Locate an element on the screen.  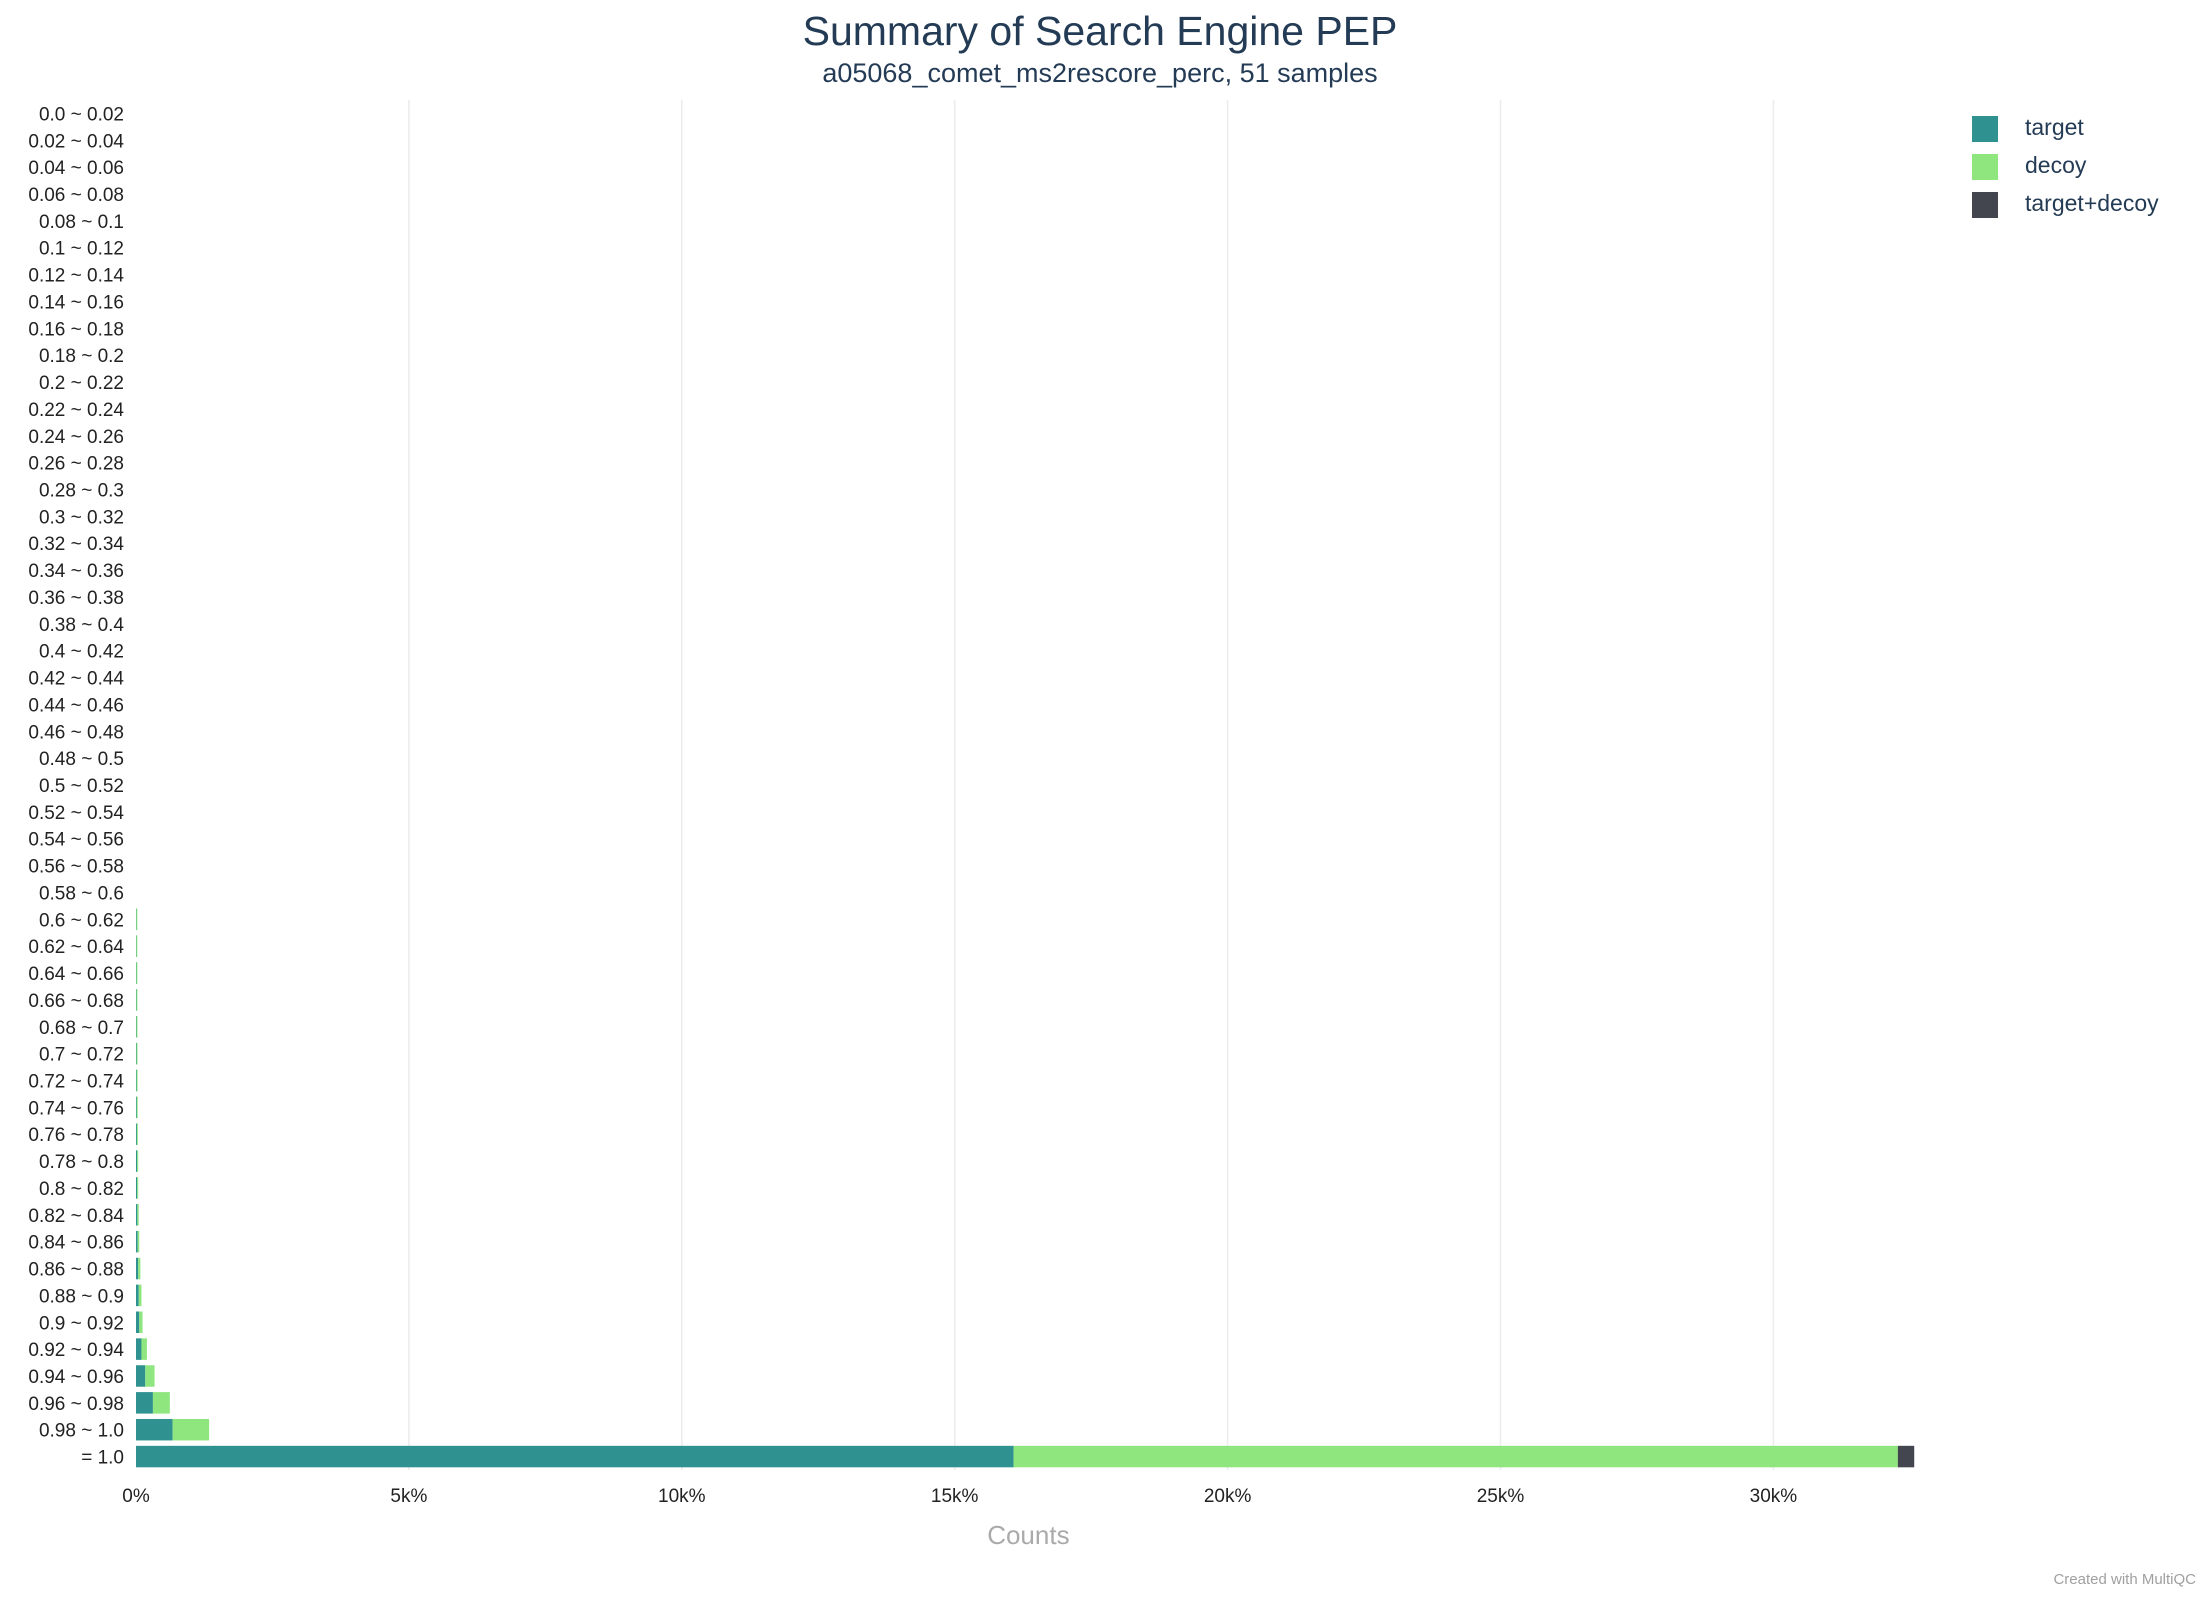
y-tick-label: 0.24 ~ 0.26 is located at coordinates (76, 437).